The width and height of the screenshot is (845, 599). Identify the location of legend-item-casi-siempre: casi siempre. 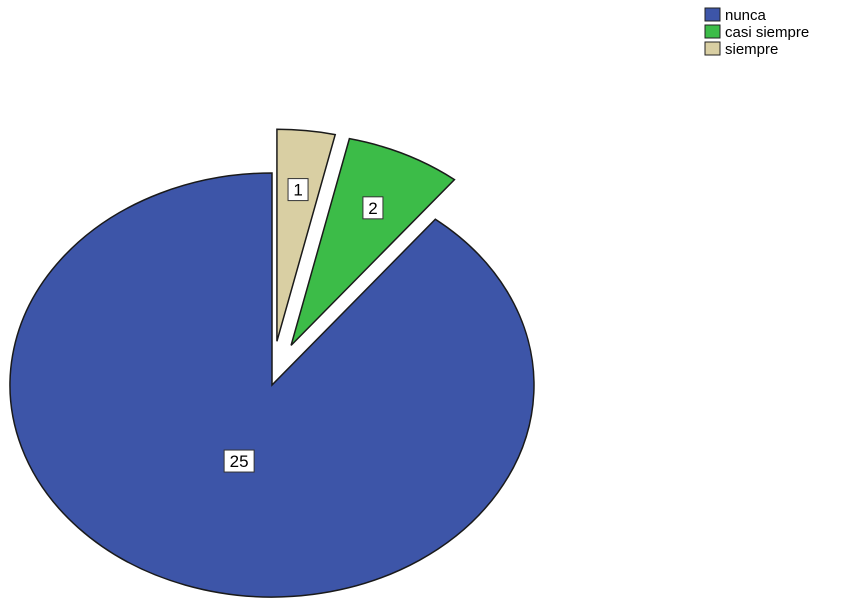
(756, 32).